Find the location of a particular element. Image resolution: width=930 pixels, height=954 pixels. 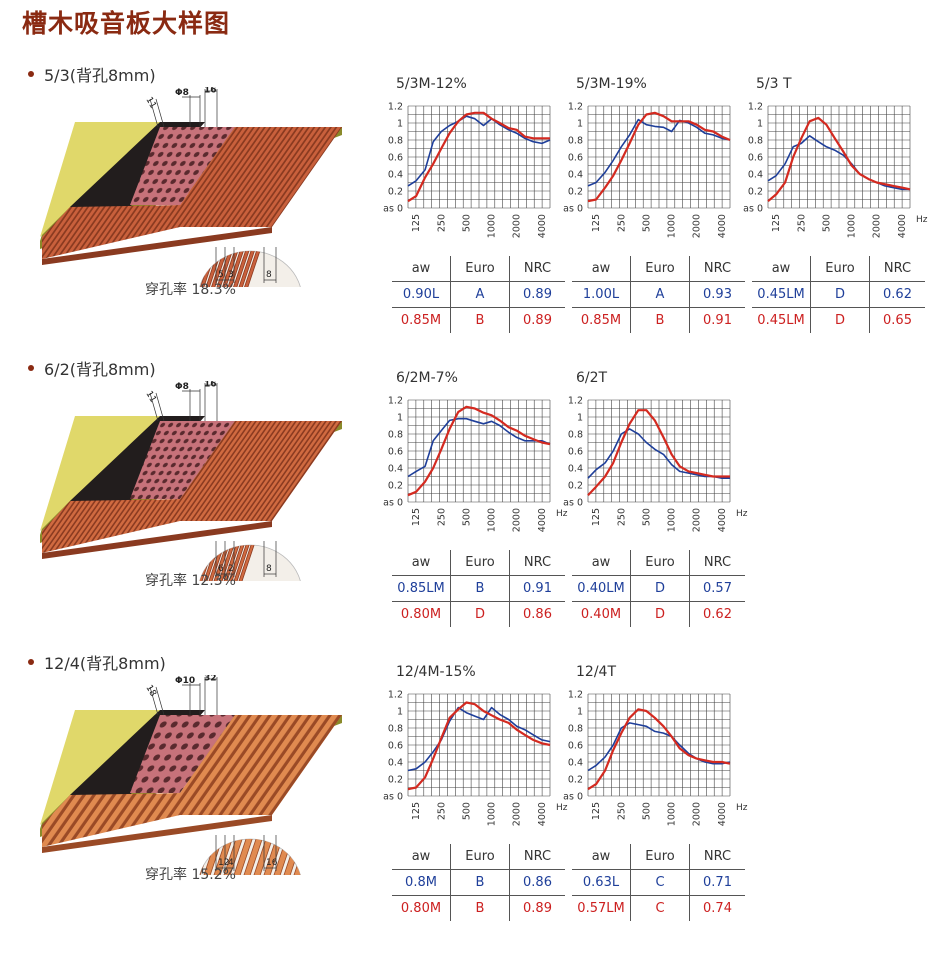

dim-hole-diameter: Φ8 is located at coordinates (182, 387).